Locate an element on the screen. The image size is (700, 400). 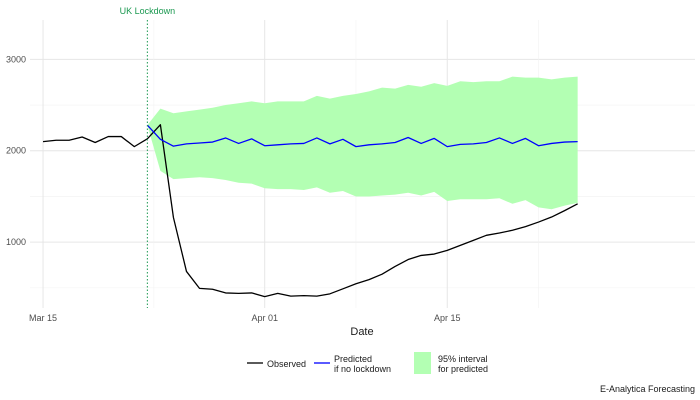
series-predicted-line is located at coordinates (362, 136).